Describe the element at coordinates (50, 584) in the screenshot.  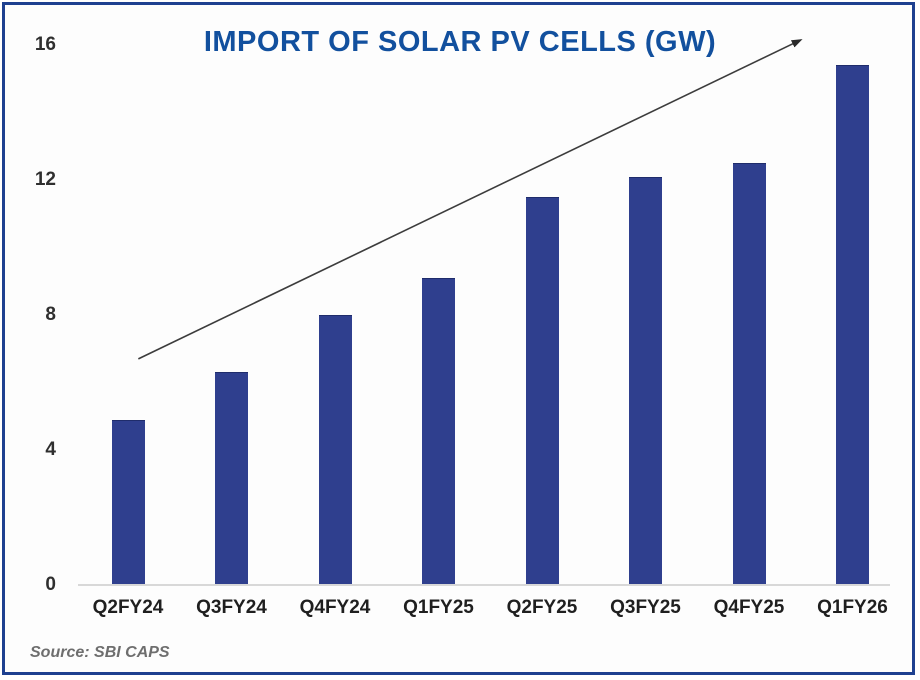
I see `y-axis-label: 0` at that location.